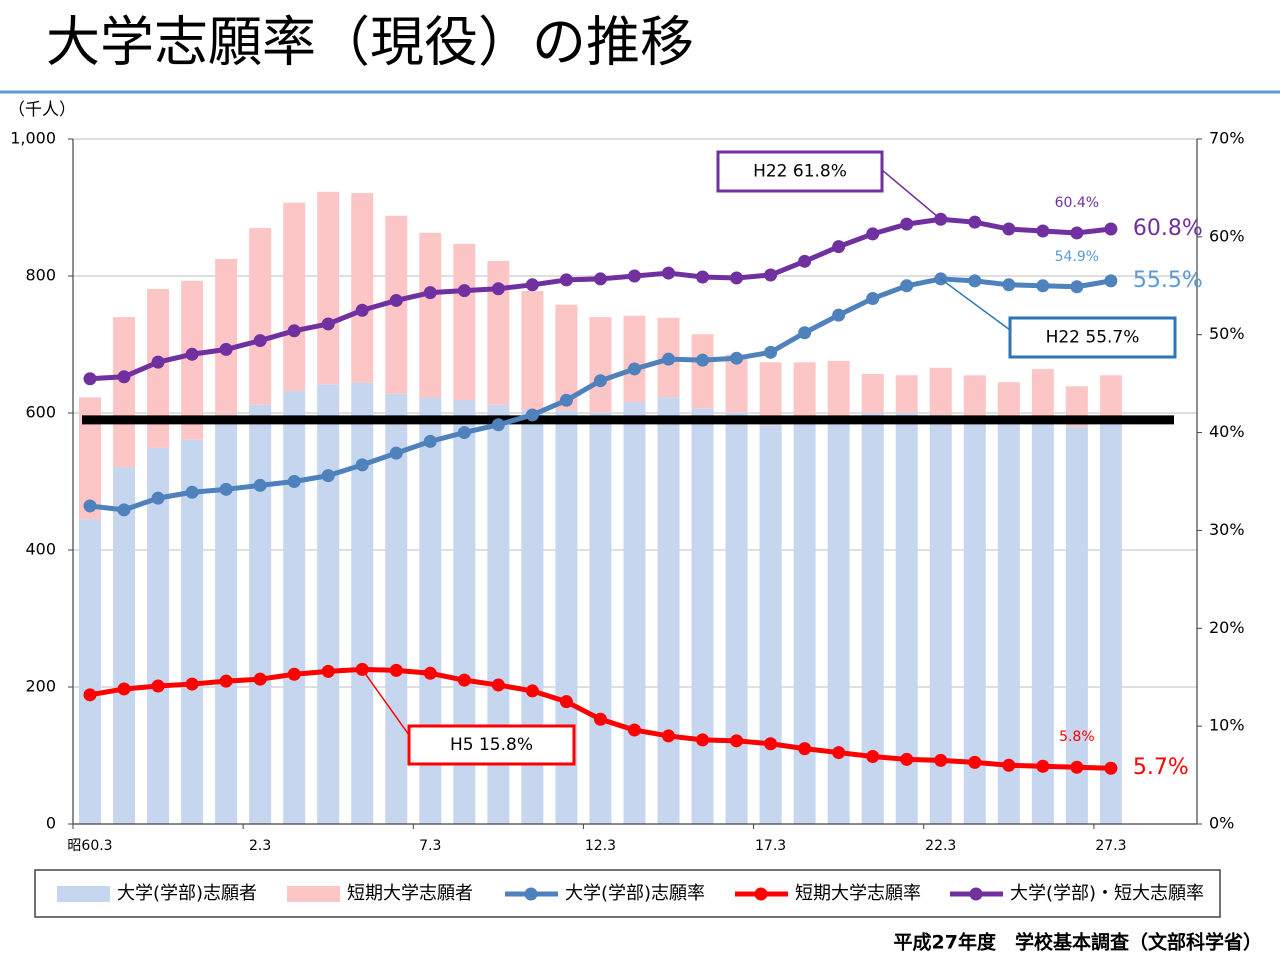 This screenshot has width=1280, height=954. I want to click on legend-label: 短期大学志願率, so click(858, 893).